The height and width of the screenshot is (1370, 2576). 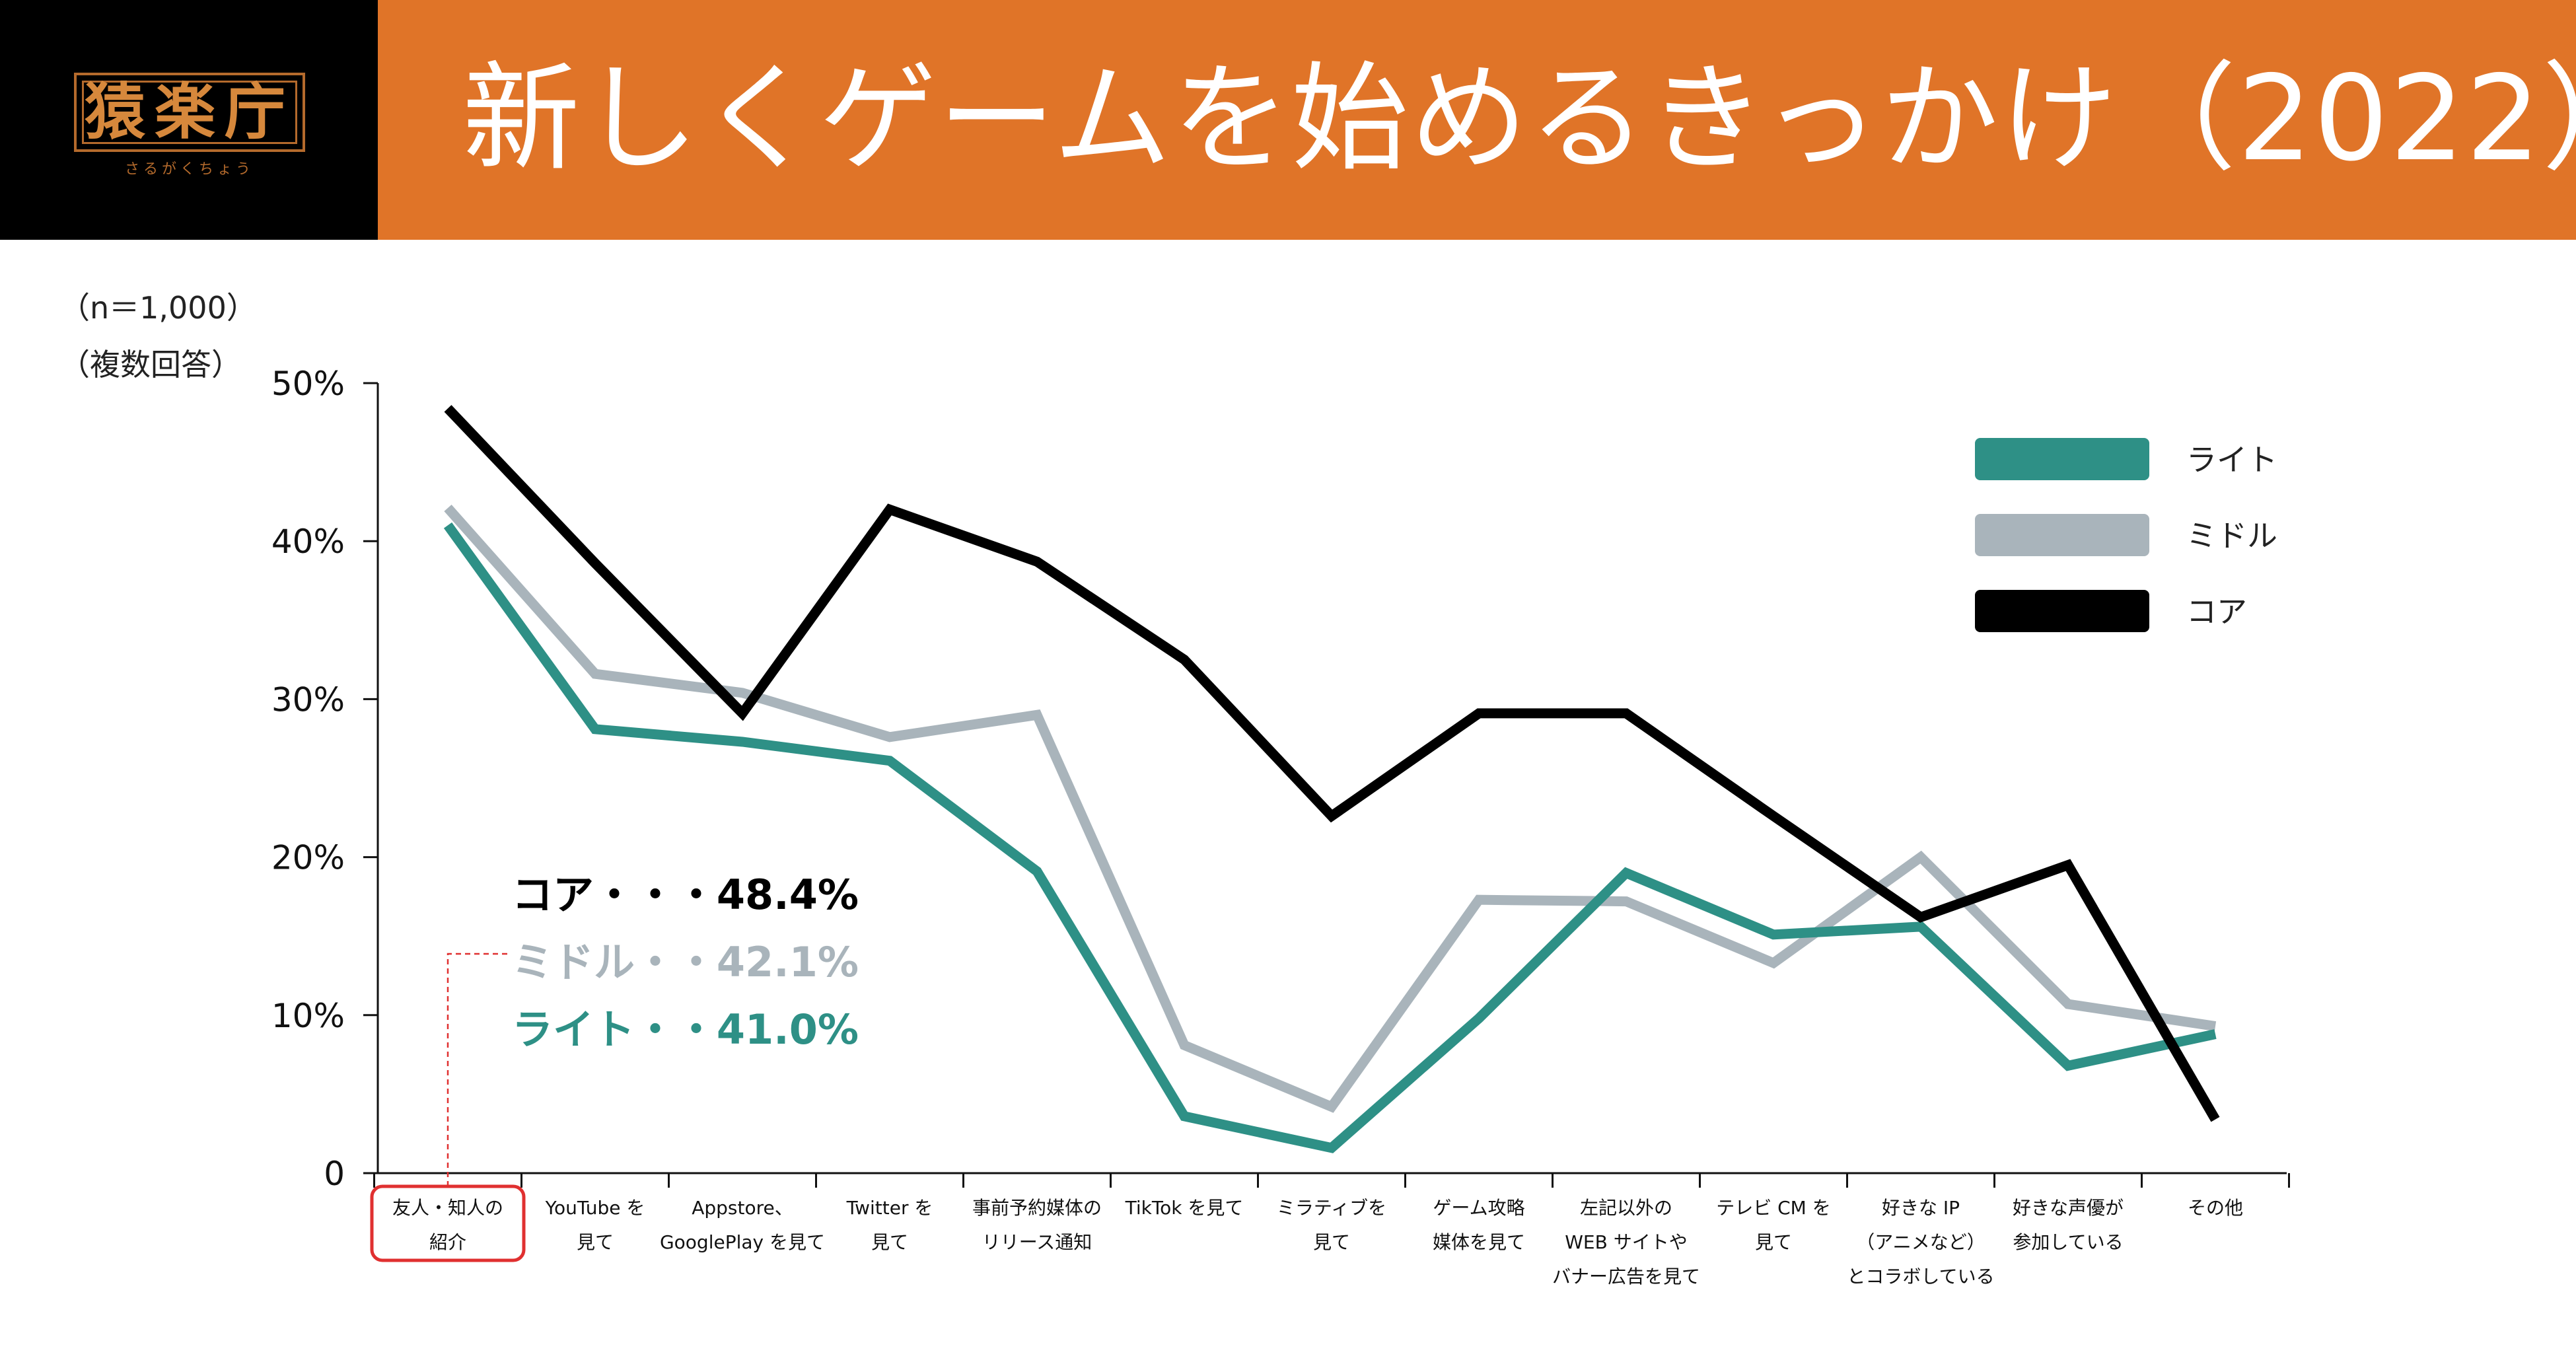 I want to click on x-category-label: その他, so click(x=2215, y=1208).